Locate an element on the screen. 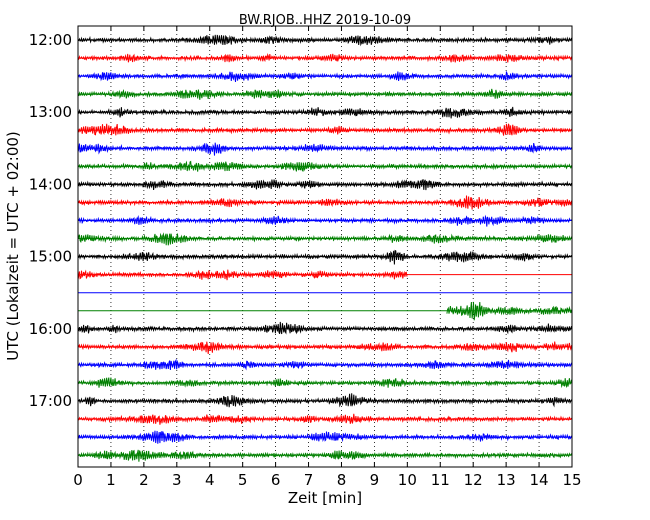 This screenshot has width=650, height=520. x-tick-label: 6 is located at coordinates (276, 480).